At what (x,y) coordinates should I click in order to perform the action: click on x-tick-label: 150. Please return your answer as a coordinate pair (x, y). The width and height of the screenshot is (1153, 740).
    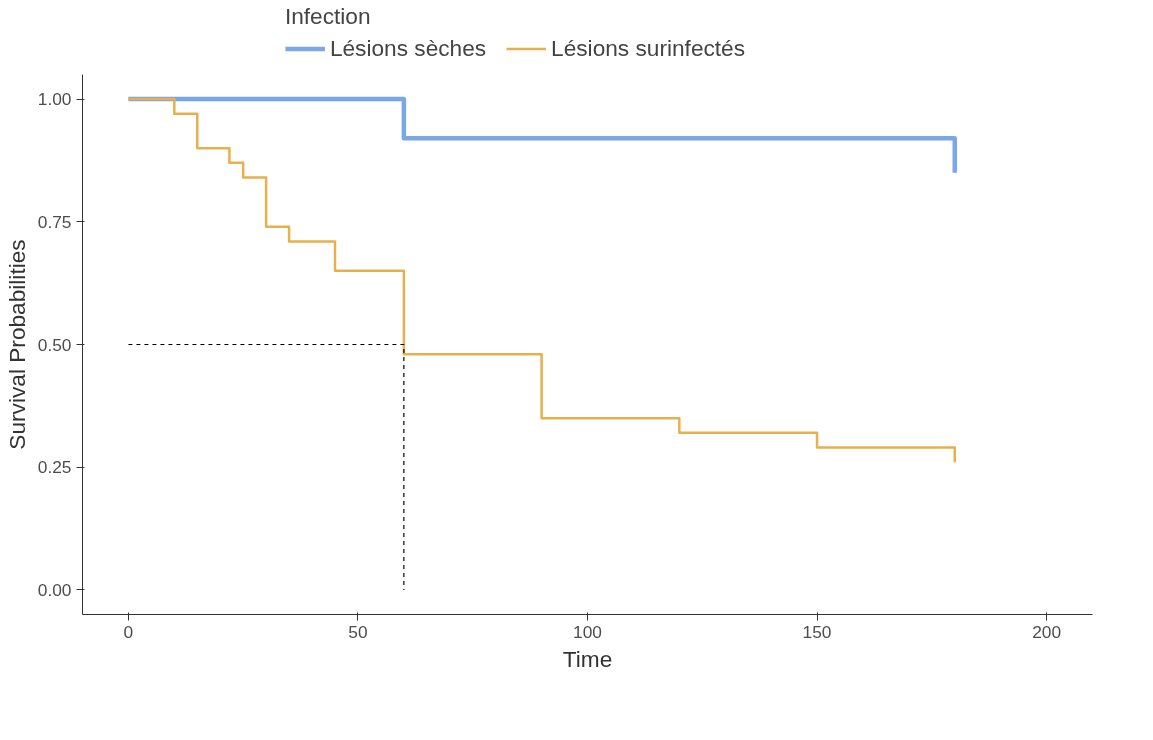
    Looking at the image, I should click on (817, 631).